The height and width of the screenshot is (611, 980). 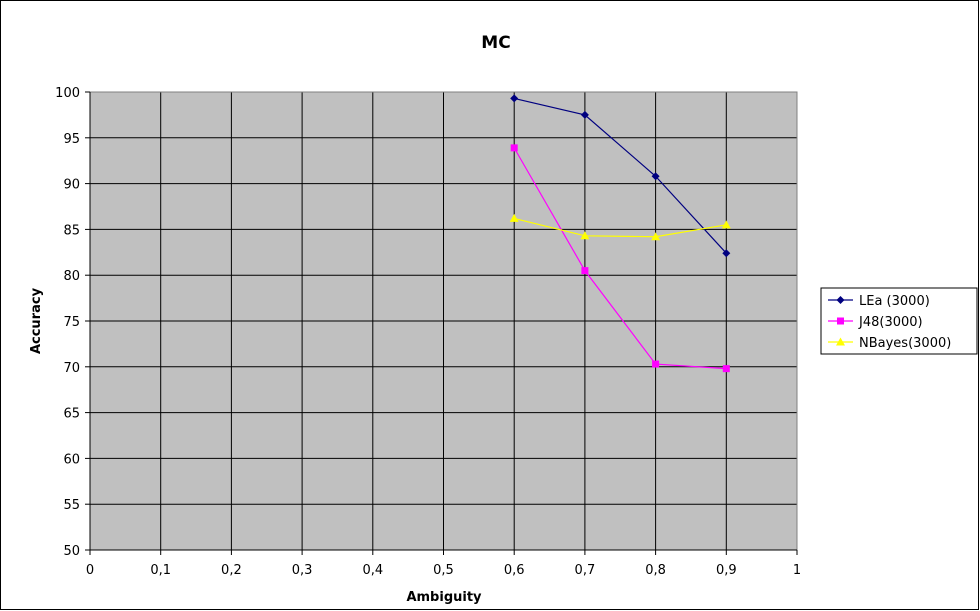 I want to click on x-tick-label: 0,7, so click(x=585, y=570).